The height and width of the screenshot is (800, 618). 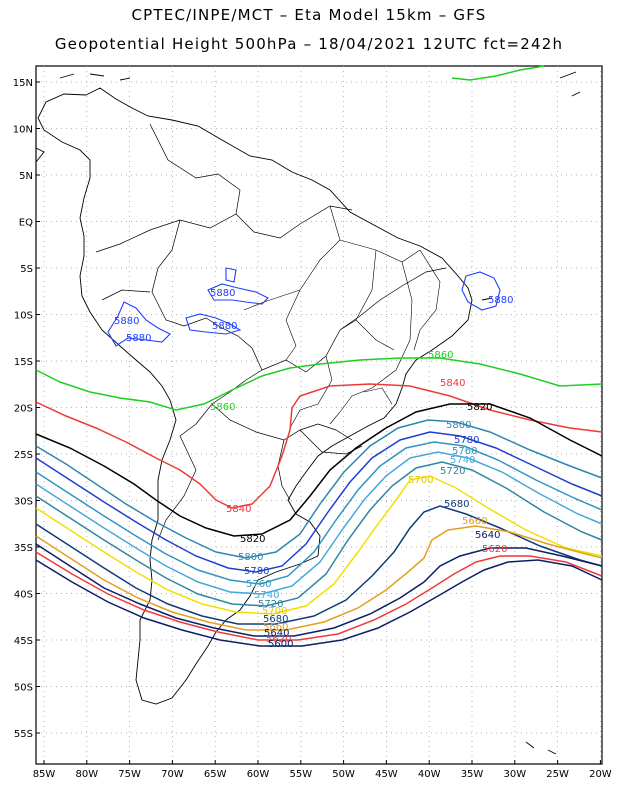 I want to click on label-5800-a: 5800, so click(x=458, y=425).